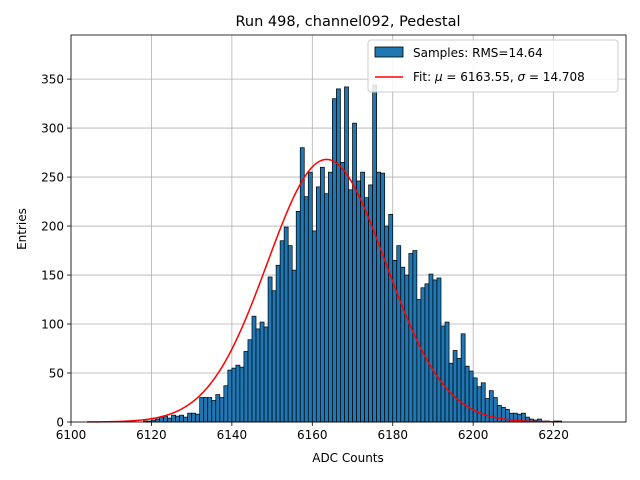 The width and height of the screenshot is (640, 480). I want to click on y-tick-label: 350, so click(52, 80).